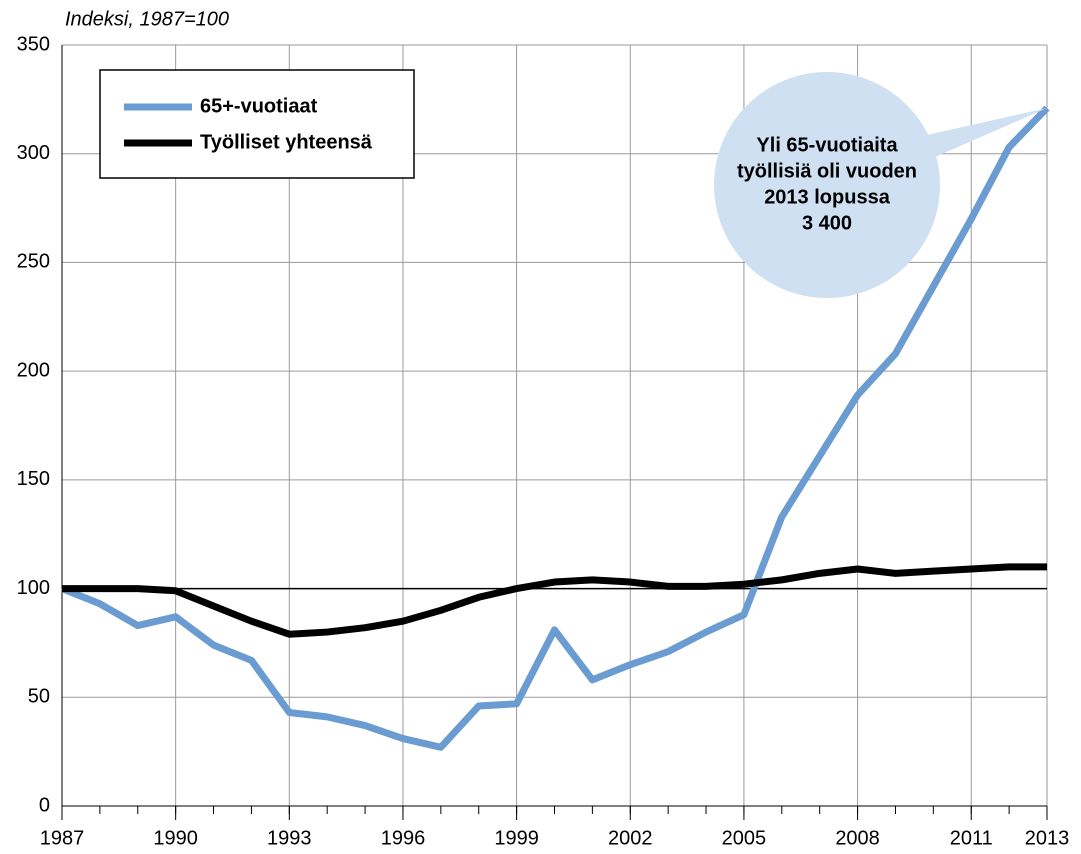 The width and height of the screenshot is (1081, 854). What do you see at coordinates (44, 805) in the screenshot?
I see `y-tick-label: 0` at bounding box center [44, 805].